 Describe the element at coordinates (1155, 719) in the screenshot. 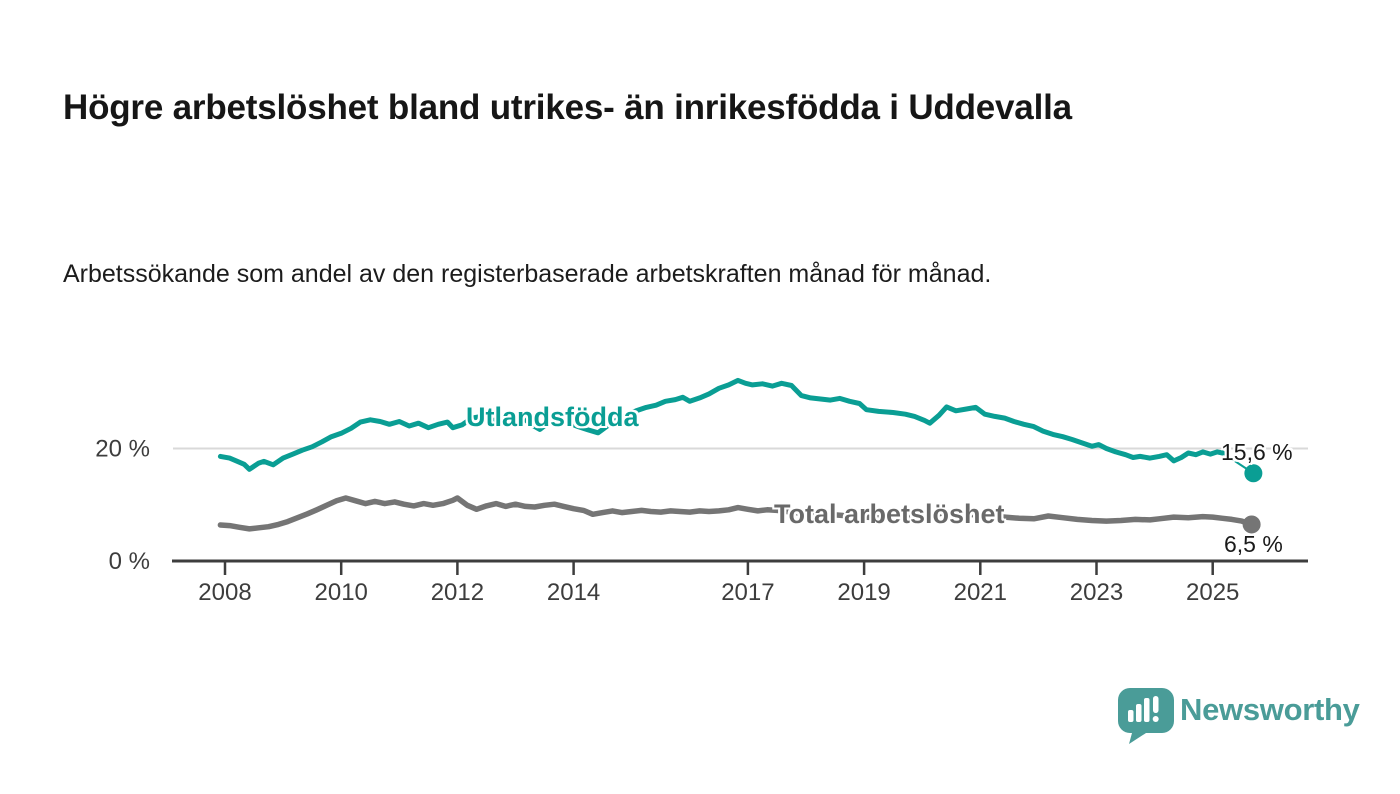

I see `exclamation-dot` at that location.